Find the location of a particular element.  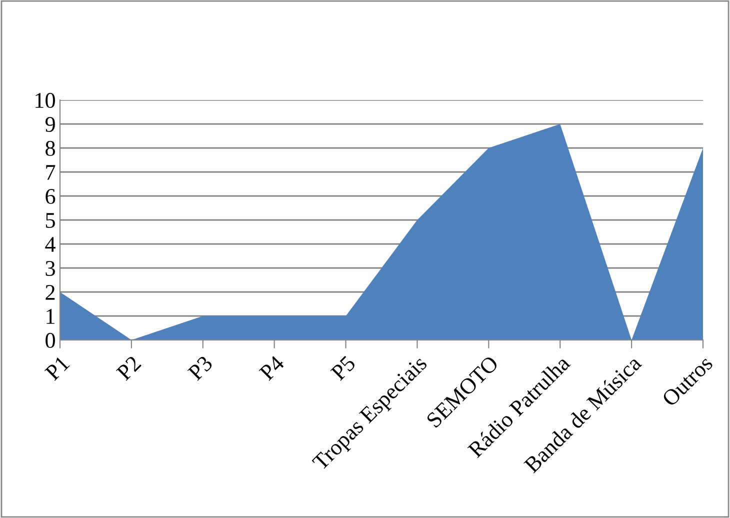

y-tick-label: 1 is located at coordinates (50, 316).